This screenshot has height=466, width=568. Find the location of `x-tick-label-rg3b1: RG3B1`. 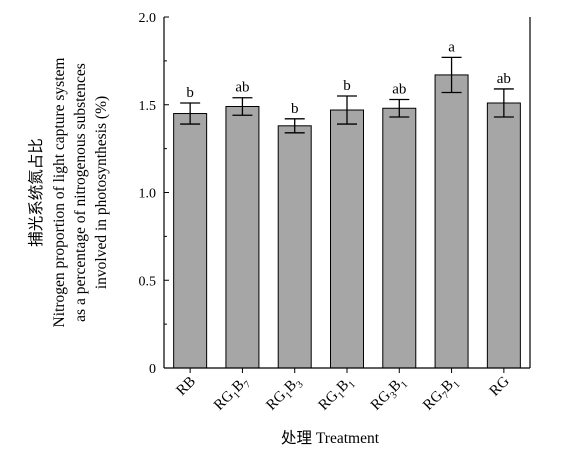

x-tick-label-rg3b1: RG3B1 is located at coordinates (389, 395).